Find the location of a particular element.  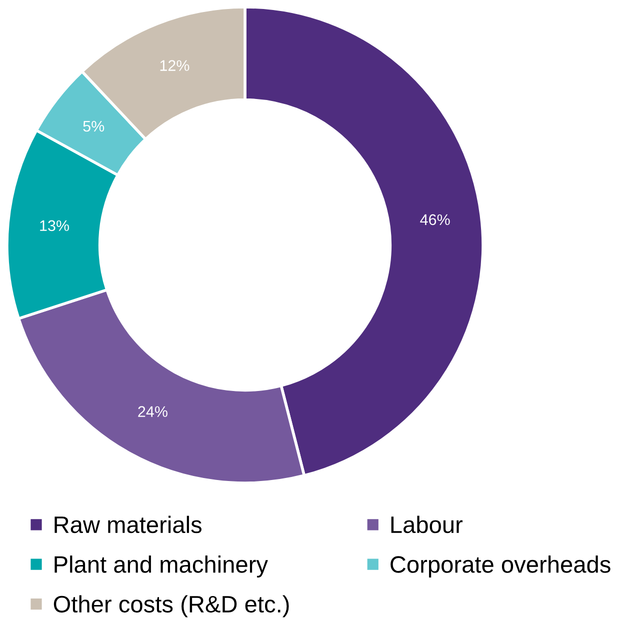

legend-label: Plant and machinery is located at coordinates (161, 567).